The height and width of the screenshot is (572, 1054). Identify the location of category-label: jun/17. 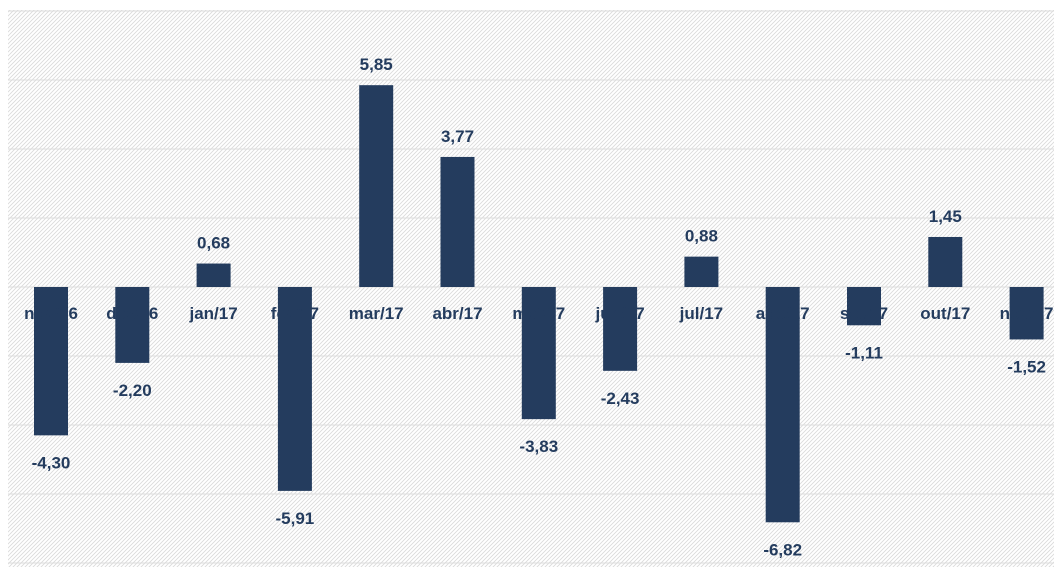
(620, 313).